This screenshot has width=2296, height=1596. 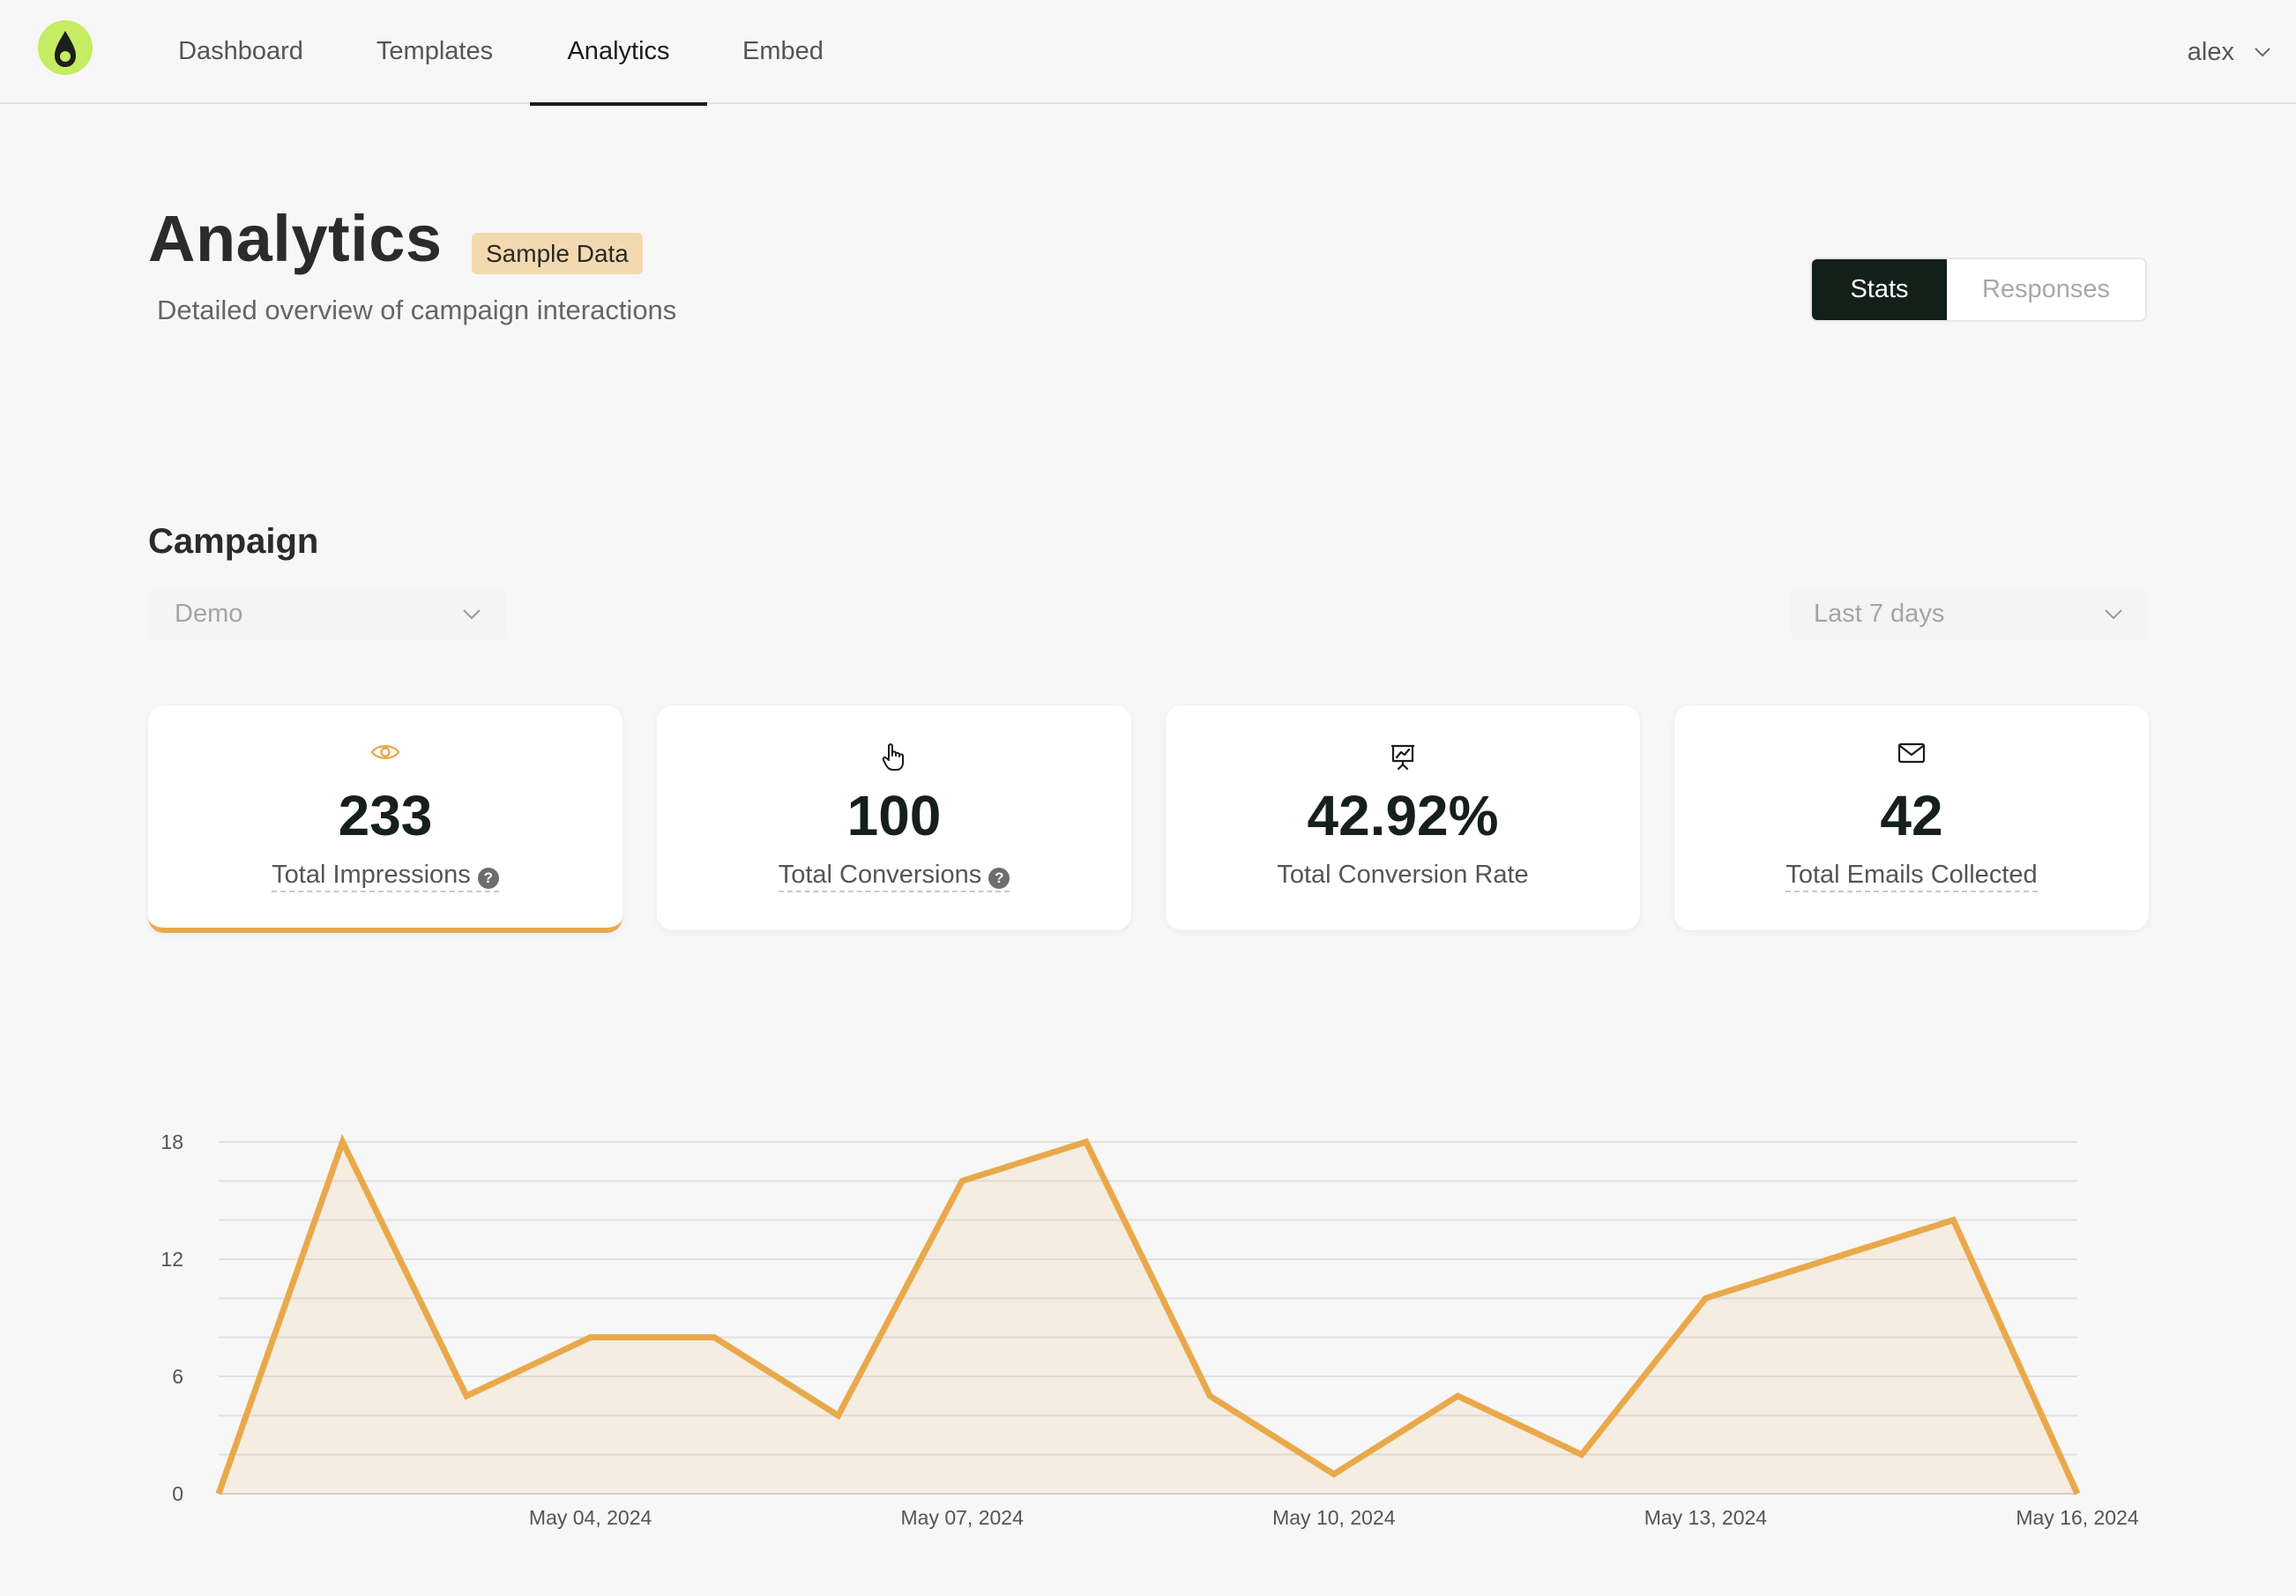 What do you see at coordinates (1969, 613) in the screenshot?
I see `date-range-select: Last 7 days` at bounding box center [1969, 613].